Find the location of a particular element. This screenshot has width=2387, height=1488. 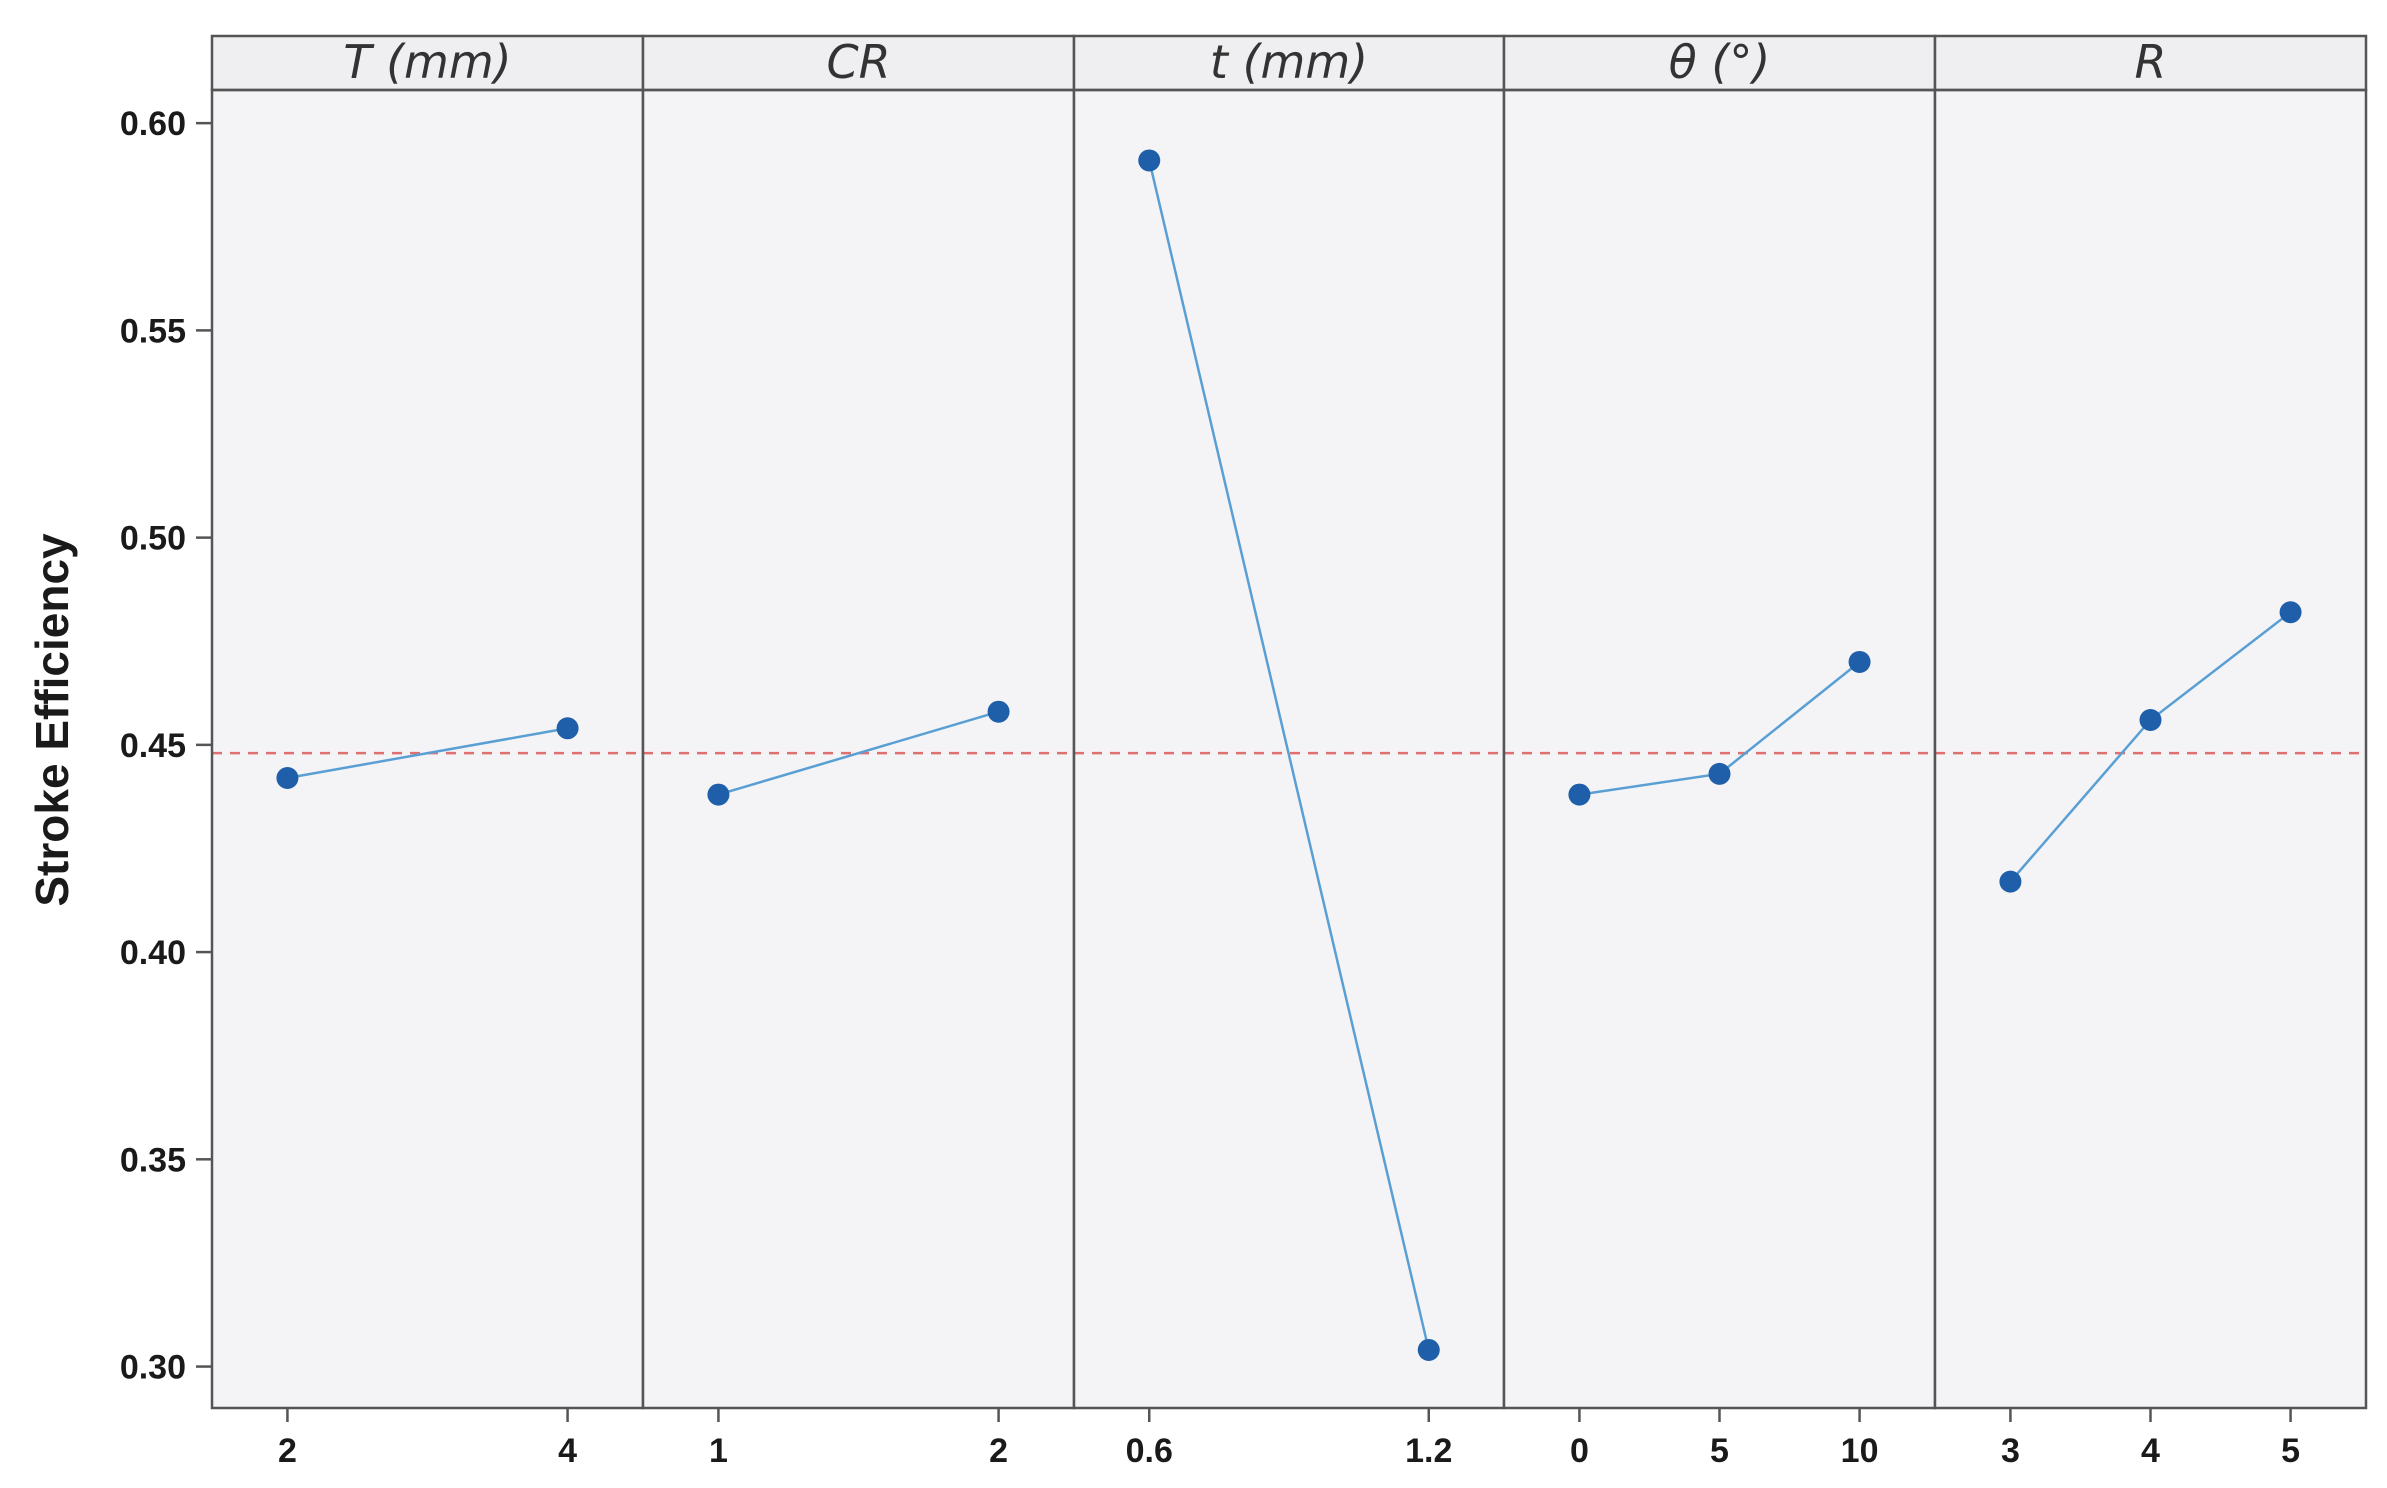

y-tick-label: 0.60 is located at coordinates (153, 124).